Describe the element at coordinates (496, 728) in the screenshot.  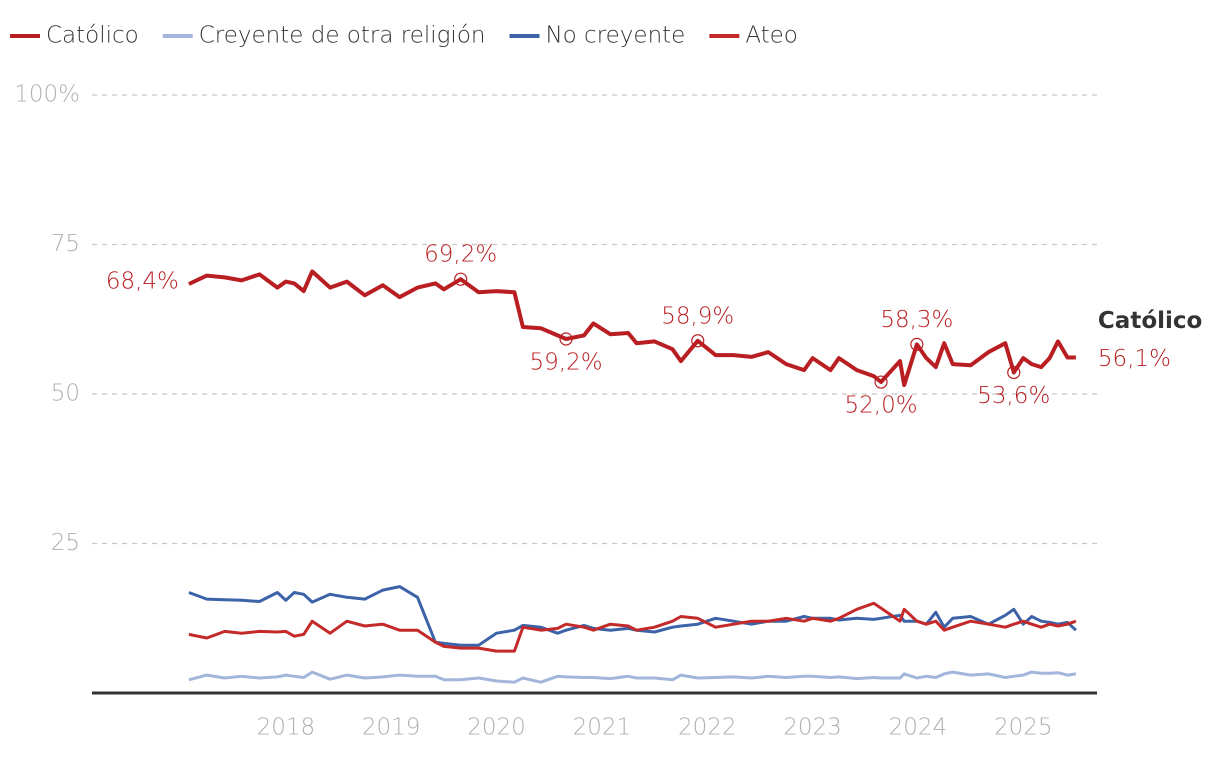
I see `x-tick-label: 2020` at that location.